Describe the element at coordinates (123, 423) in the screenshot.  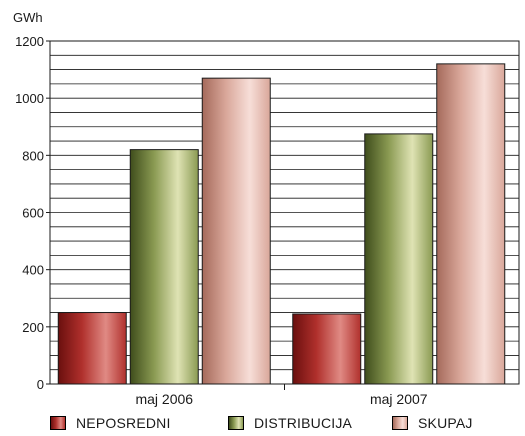
I see `legend-label-neposredni: NEPOSREDNI` at that location.